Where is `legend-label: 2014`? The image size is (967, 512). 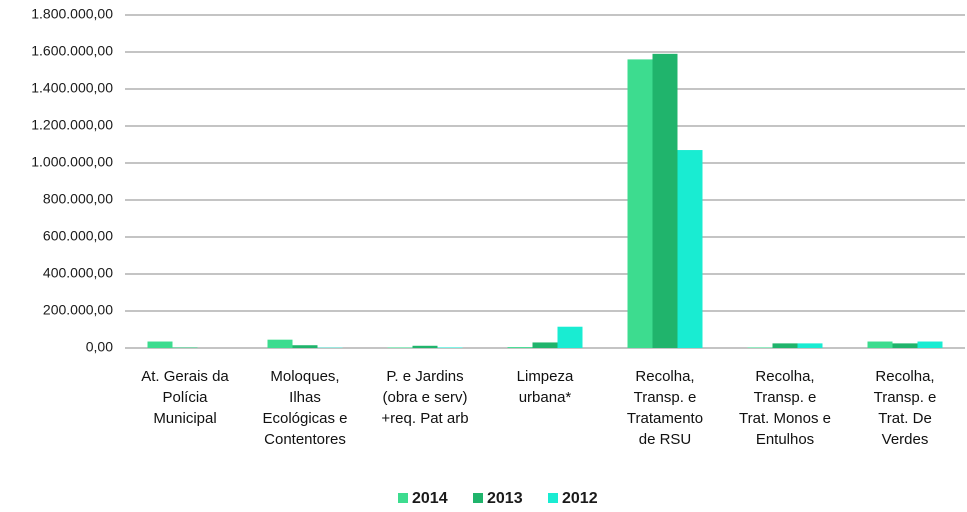 legend-label: 2014 is located at coordinates (430, 498).